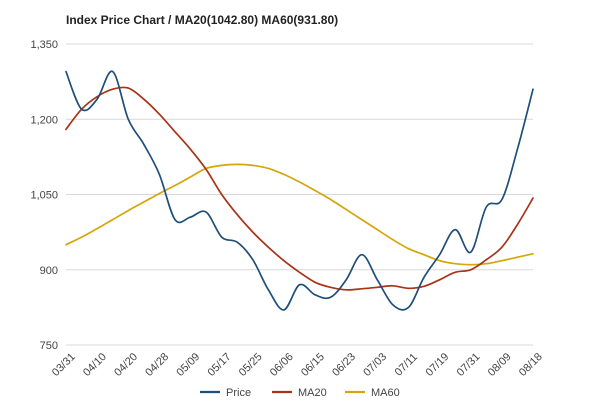 The image size is (600, 407). I want to click on legend-label-ma60: MA60, so click(385, 393).